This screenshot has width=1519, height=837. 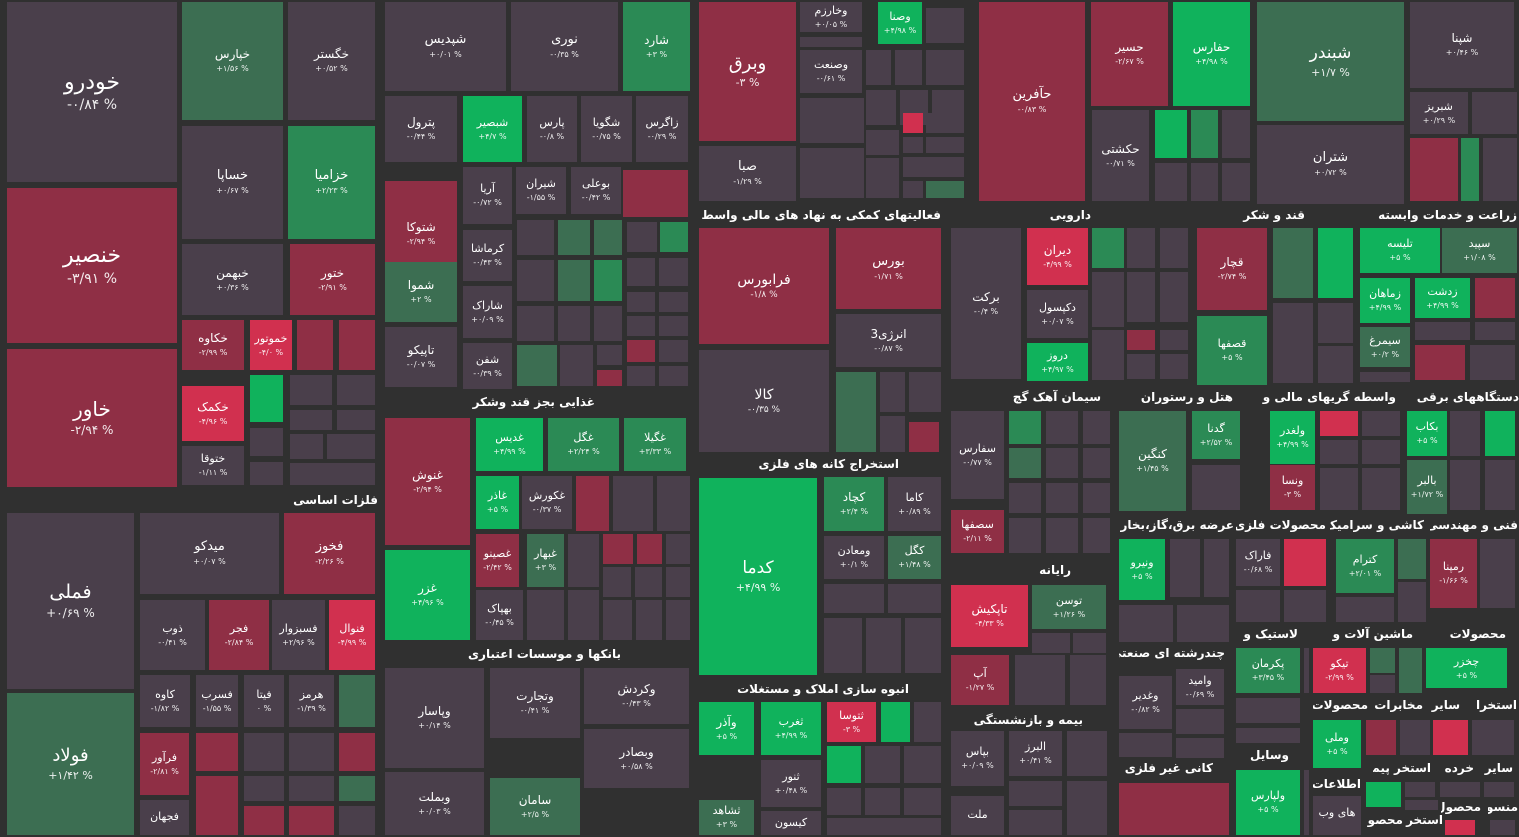 What do you see at coordinates (92, 92) in the screenshot?
I see `stock-tile: خودرو -۰/۸۴ %` at bounding box center [92, 92].